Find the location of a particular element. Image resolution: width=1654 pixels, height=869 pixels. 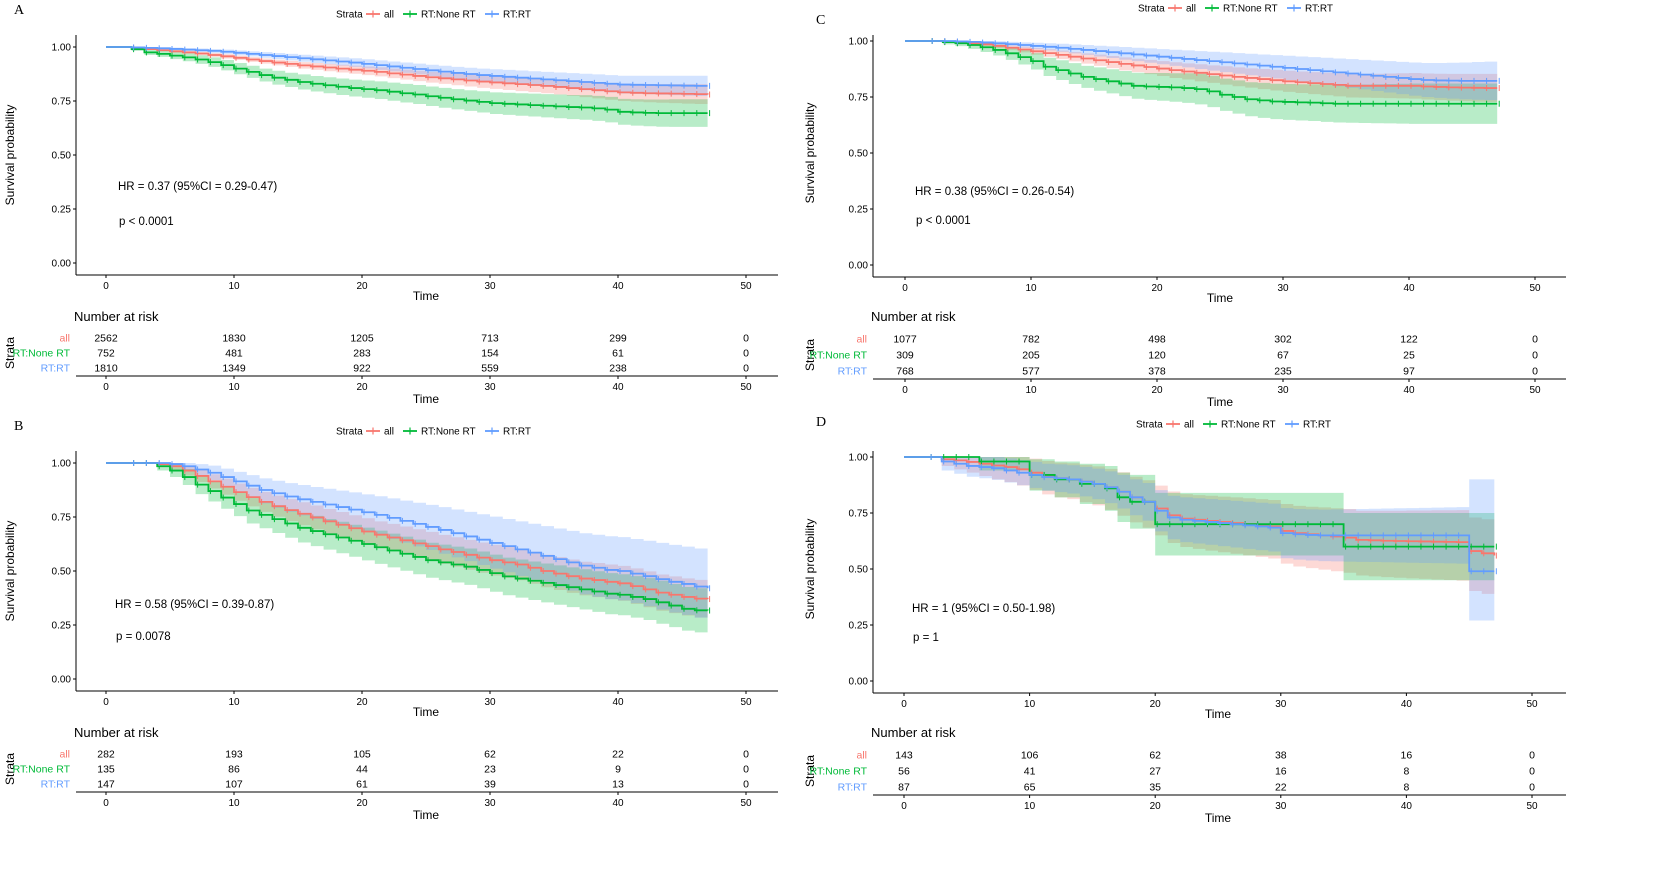

panel-label: C is located at coordinates (820, 20).